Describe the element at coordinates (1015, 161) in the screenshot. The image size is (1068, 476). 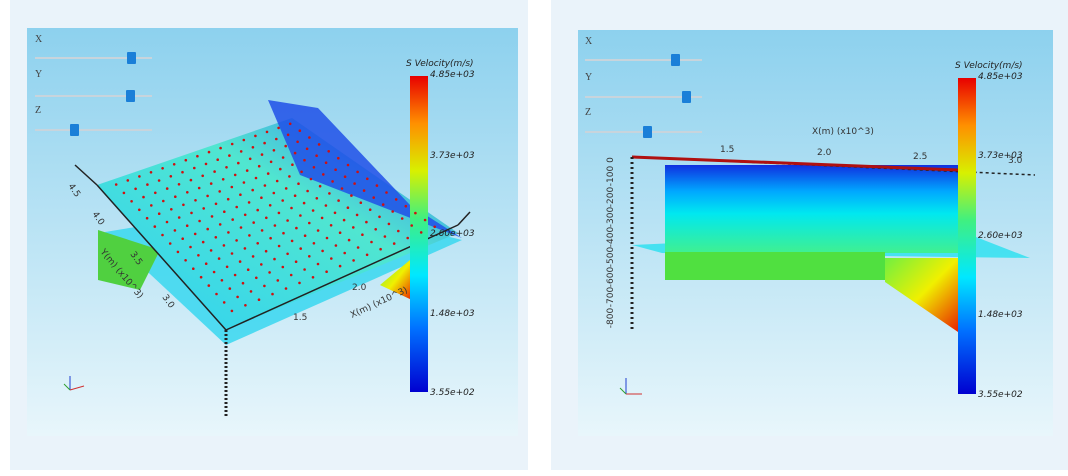
I see `tick-label: 3.0` at that location.